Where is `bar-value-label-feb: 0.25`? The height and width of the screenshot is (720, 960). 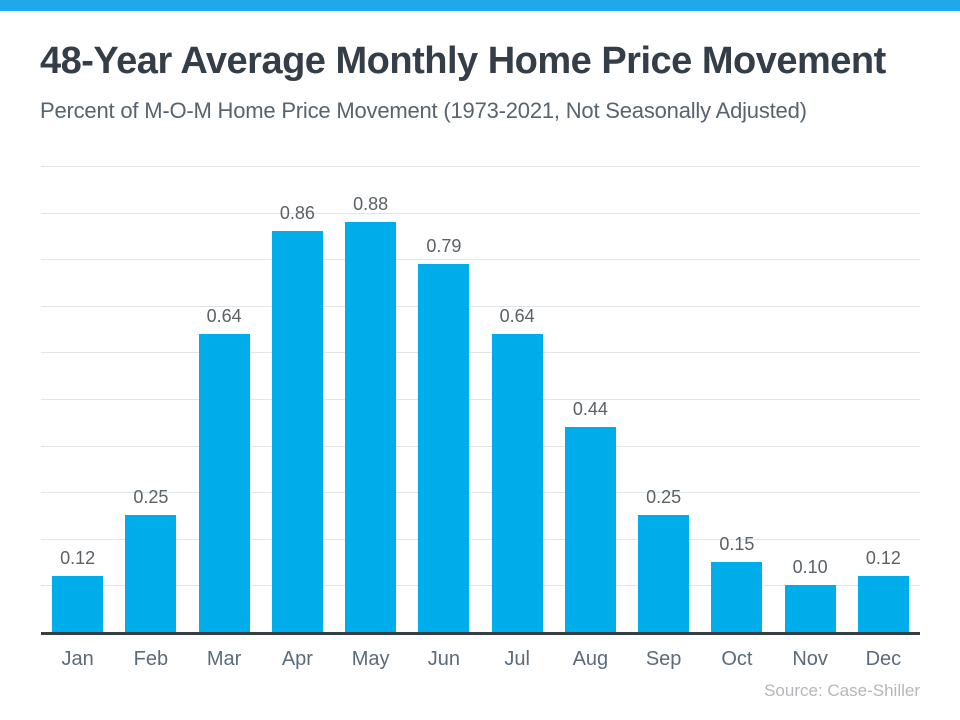 bar-value-label-feb: 0.25 is located at coordinates (151, 497).